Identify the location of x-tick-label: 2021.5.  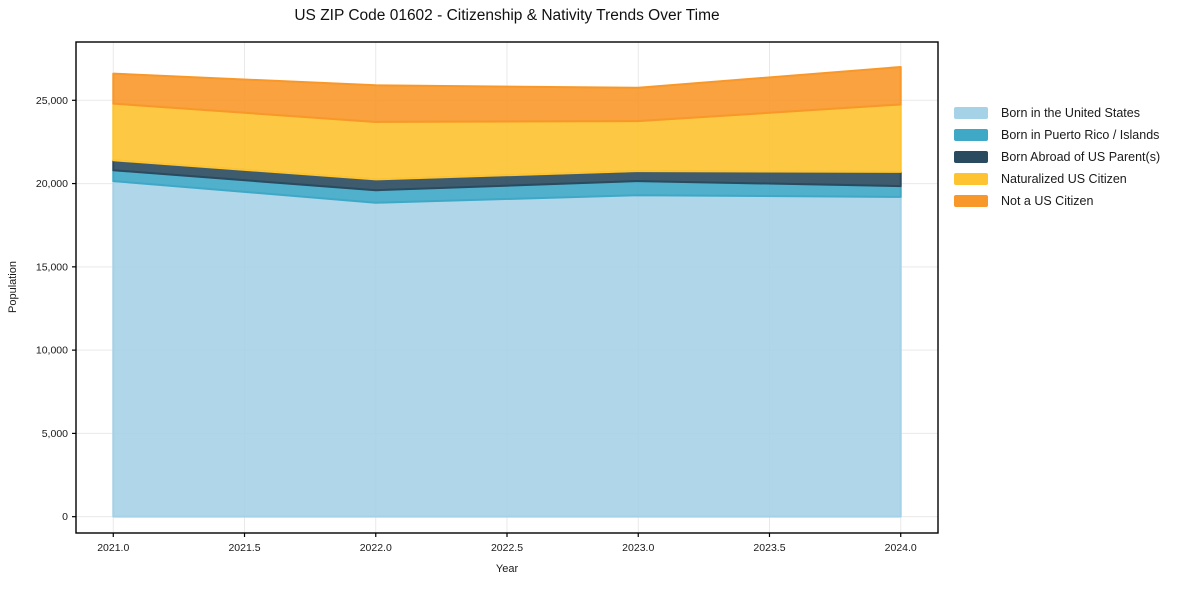
(244, 548).